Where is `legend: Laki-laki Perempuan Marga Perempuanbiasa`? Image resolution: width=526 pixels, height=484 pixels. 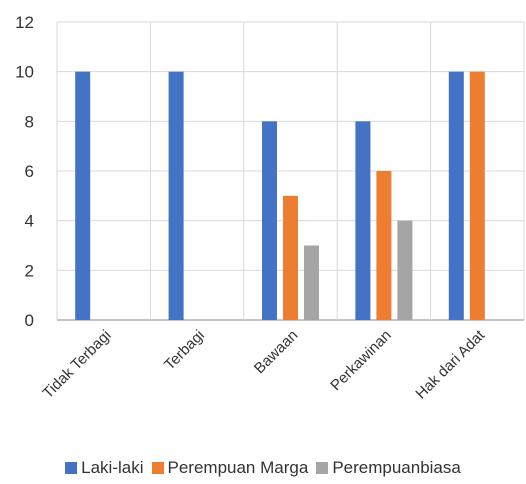 legend: Laki-laki Perempuan Marga Perempuanbiasa is located at coordinates (263, 468).